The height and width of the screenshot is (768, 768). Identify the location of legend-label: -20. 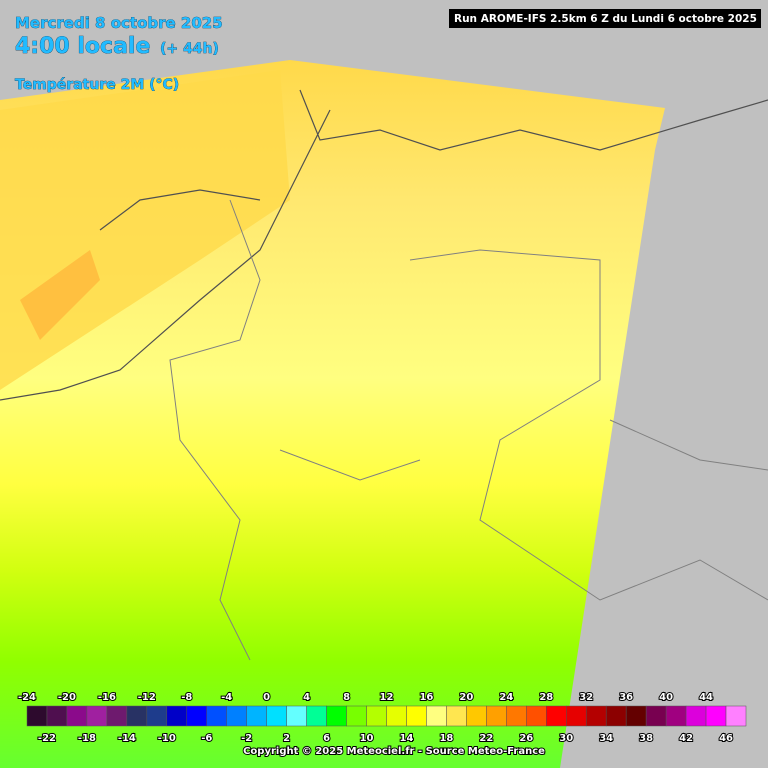
(67, 697).